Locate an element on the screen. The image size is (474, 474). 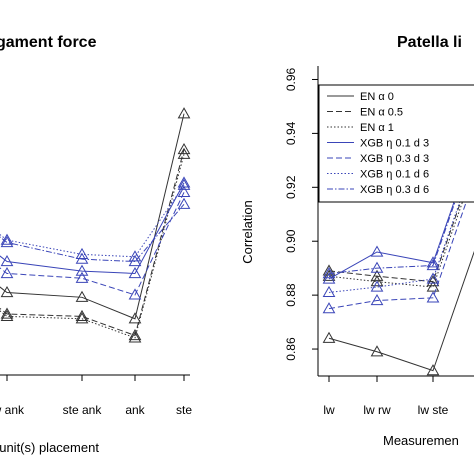
legend-entry: EN α 0 is located at coordinates (377, 97).